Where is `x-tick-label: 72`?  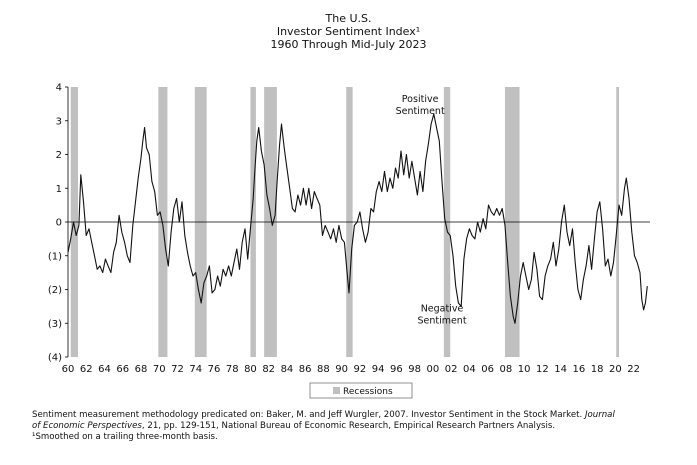
x-tick-label: 72 is located at coordinates (177, 369).